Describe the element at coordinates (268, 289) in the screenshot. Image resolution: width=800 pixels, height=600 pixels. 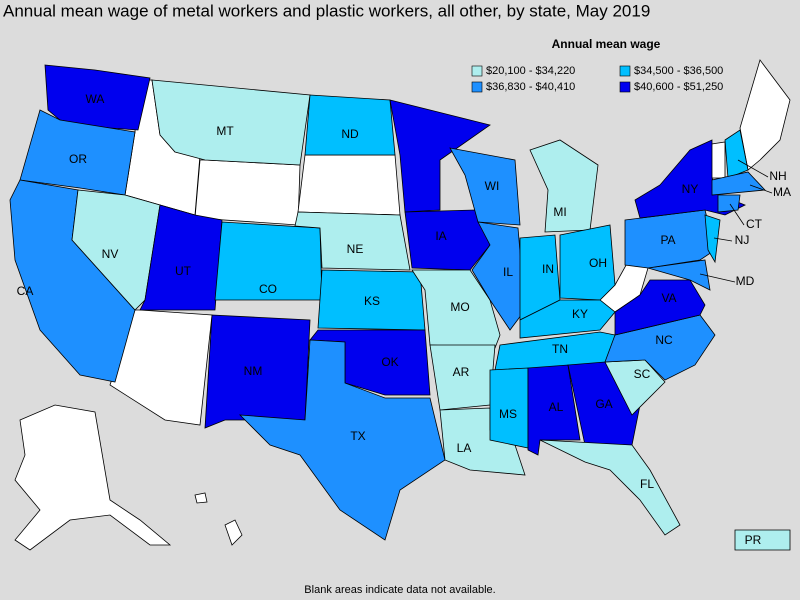
I see `state-label: CO` at that location.